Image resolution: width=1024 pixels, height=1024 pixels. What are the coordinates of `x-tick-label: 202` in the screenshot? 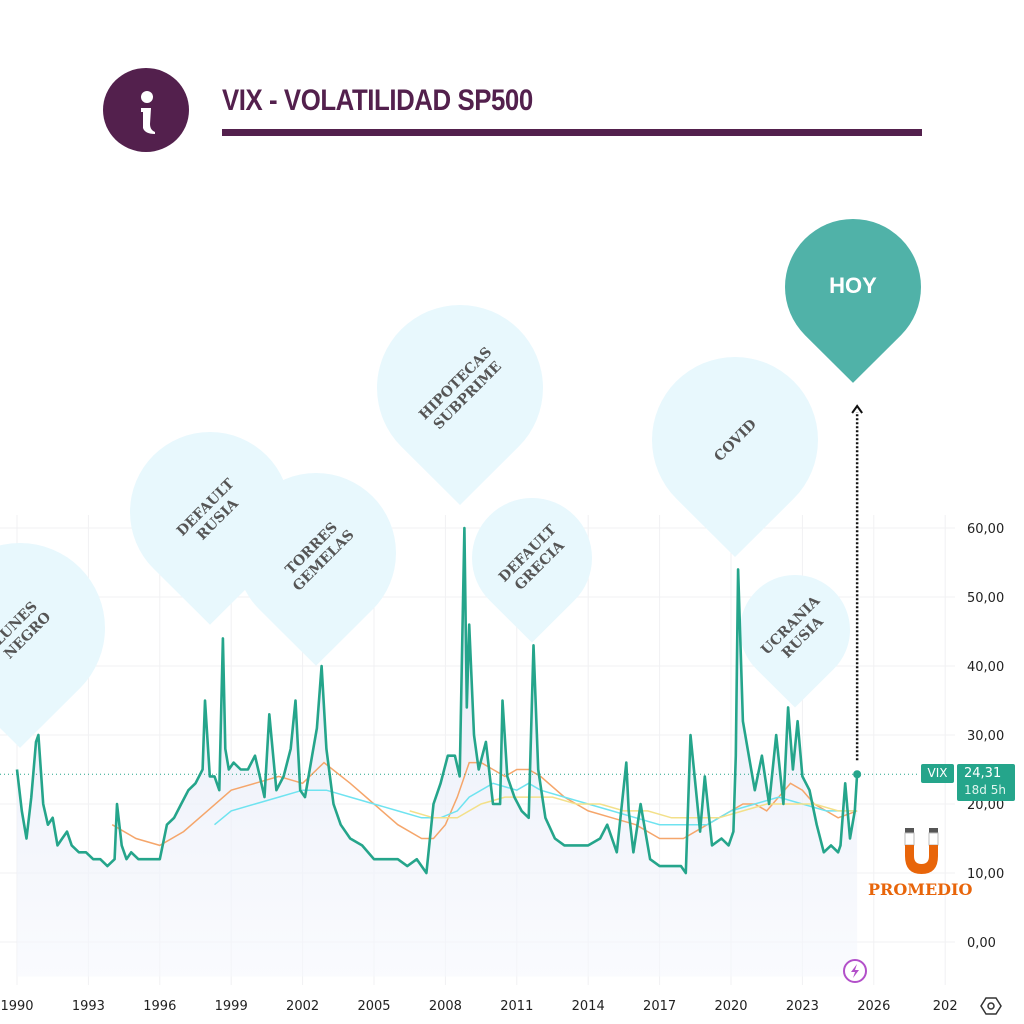 It's located at (945, 1006).